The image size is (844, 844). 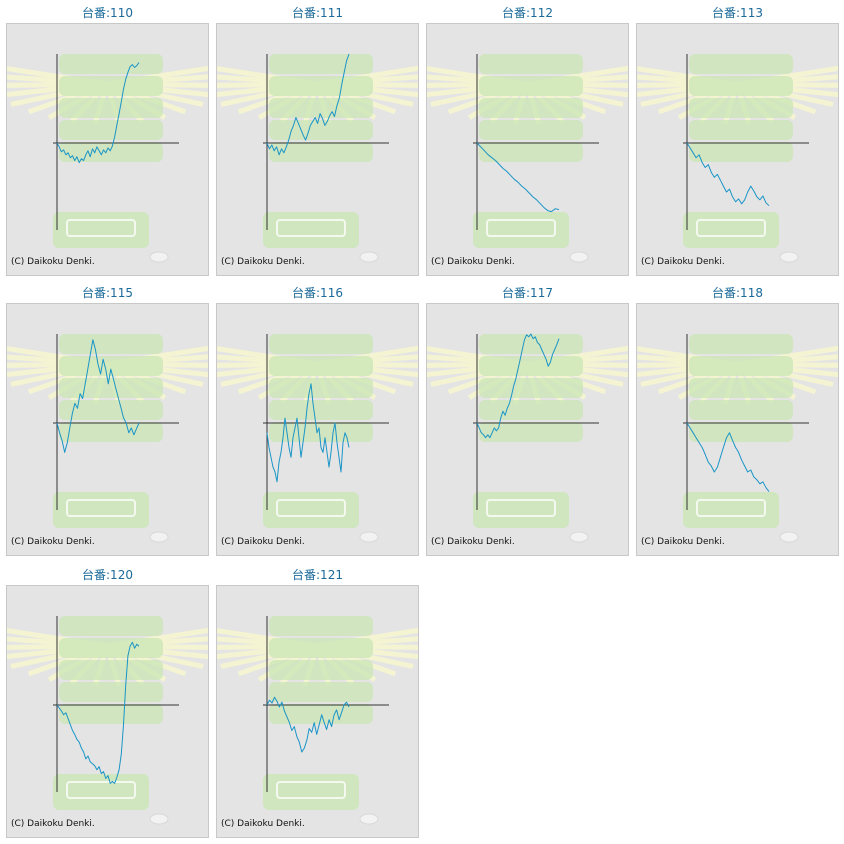 What do you see at coordinates (527, 293) in the screenshot?
I see `machine-title-link: 台番:117` at bounding box center [527, 293].